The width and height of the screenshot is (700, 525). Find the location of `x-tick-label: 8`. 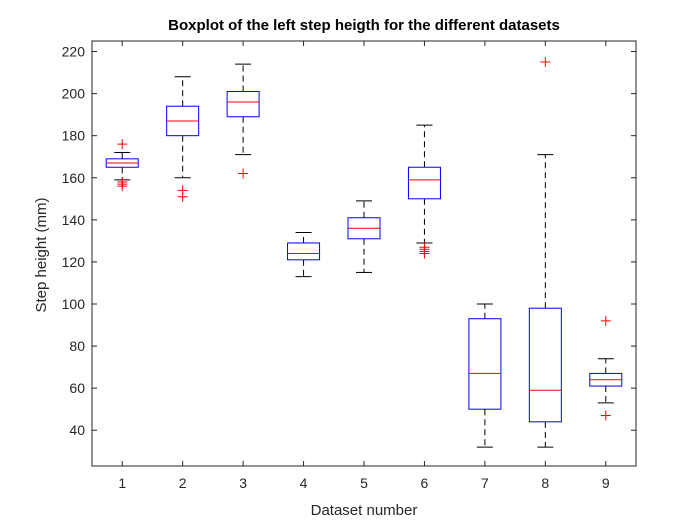

x-tick-label: 8 is located at coordinates (545, 483).